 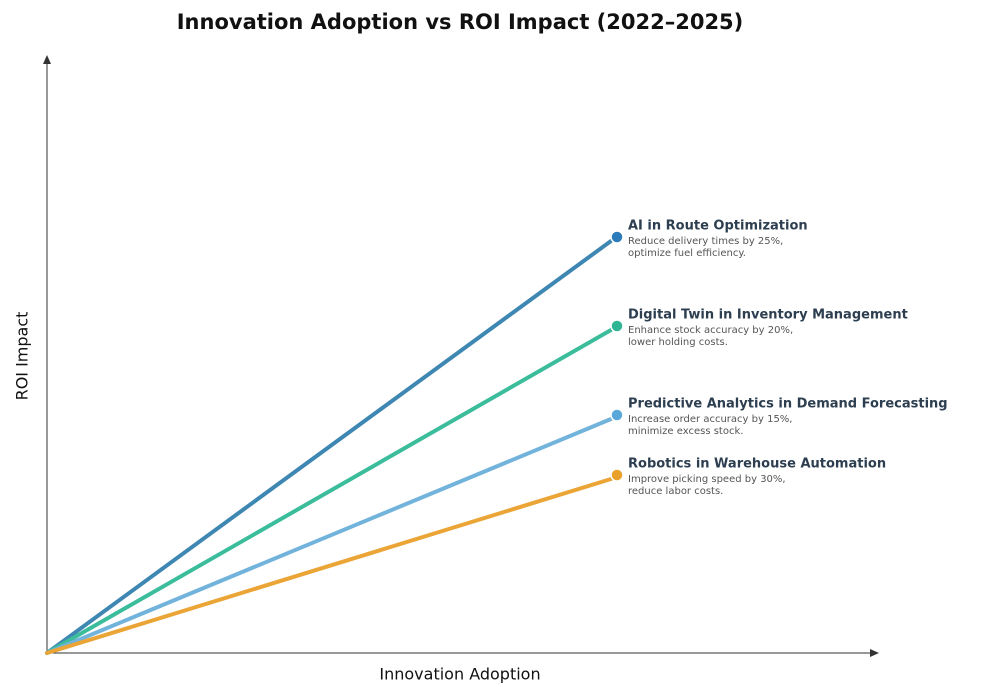 I want to click on item-description: Reduce delivery times by 25%,, so click(x=705, y=241).